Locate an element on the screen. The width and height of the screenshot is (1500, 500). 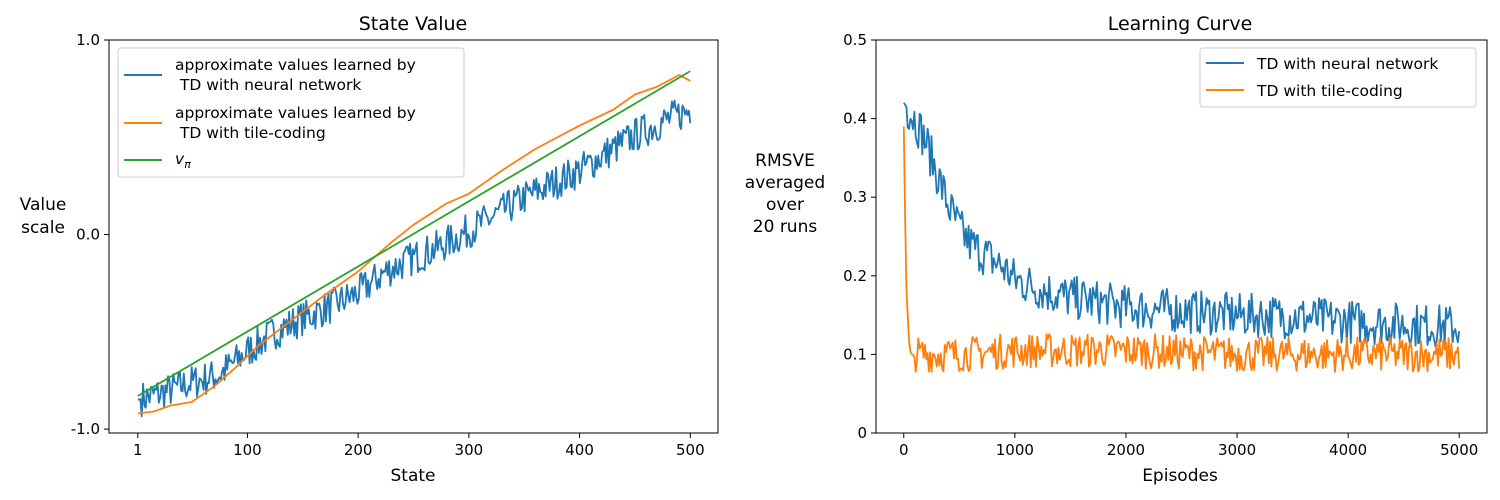
x-tick-label: 0 is located at coordinates (904, 450).